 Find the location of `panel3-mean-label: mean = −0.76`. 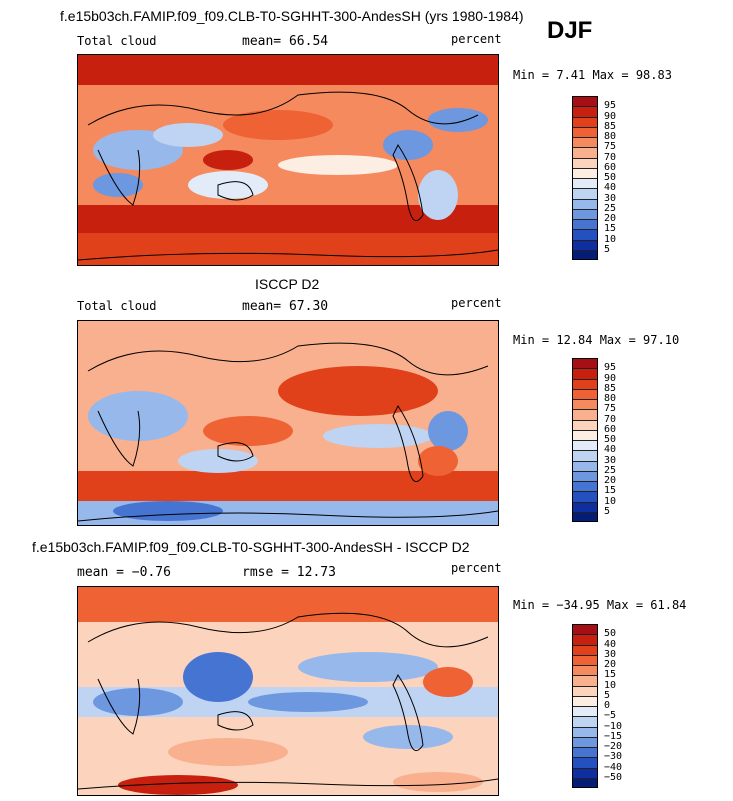

panel3-mean-label: mean = −0.76 is located at coordinates (124, 572).